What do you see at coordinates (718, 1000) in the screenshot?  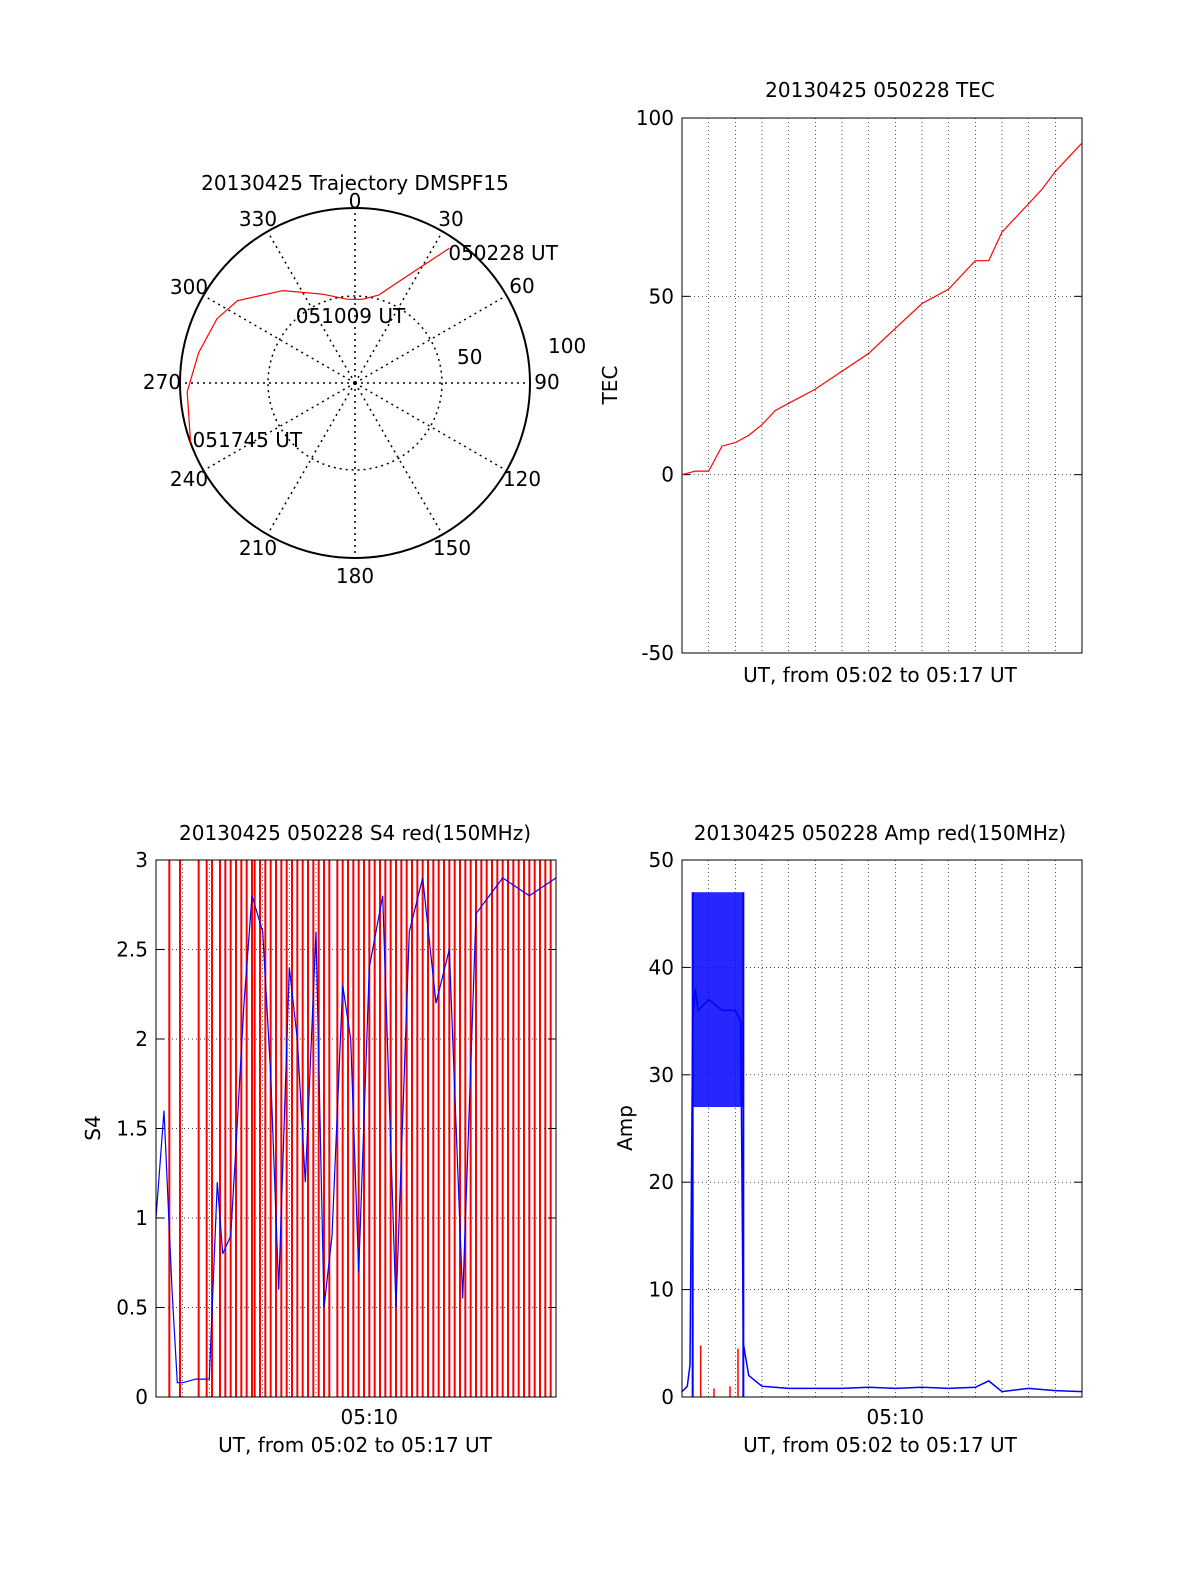 I see `amp-blue-band-fill` at bounding box center [718, 1000].